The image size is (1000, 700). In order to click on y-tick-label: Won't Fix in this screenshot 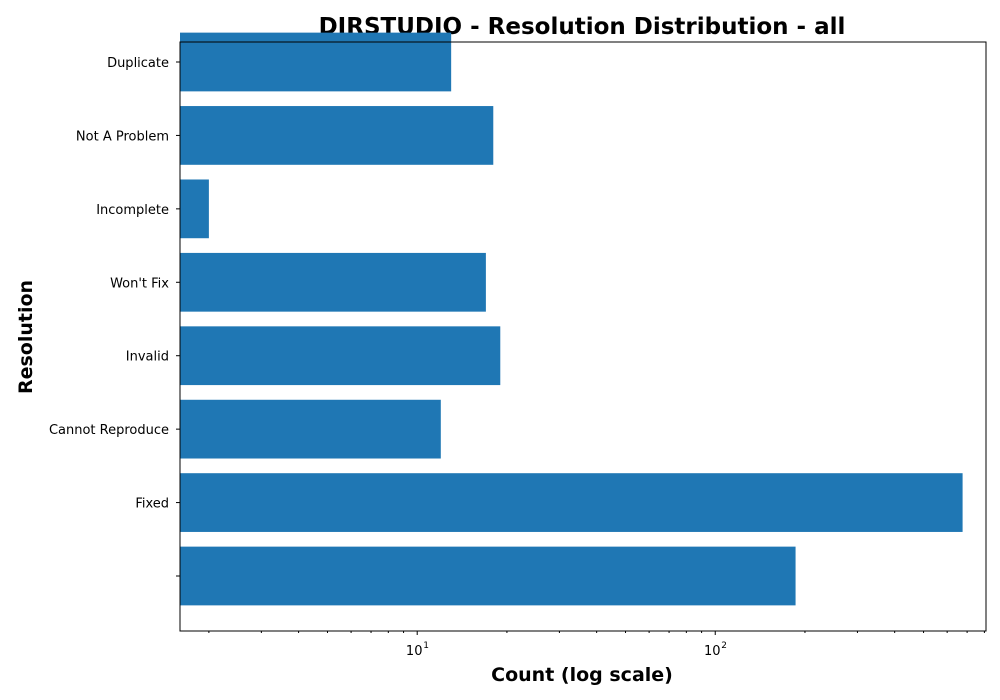, I will do `click(139, 283)`.